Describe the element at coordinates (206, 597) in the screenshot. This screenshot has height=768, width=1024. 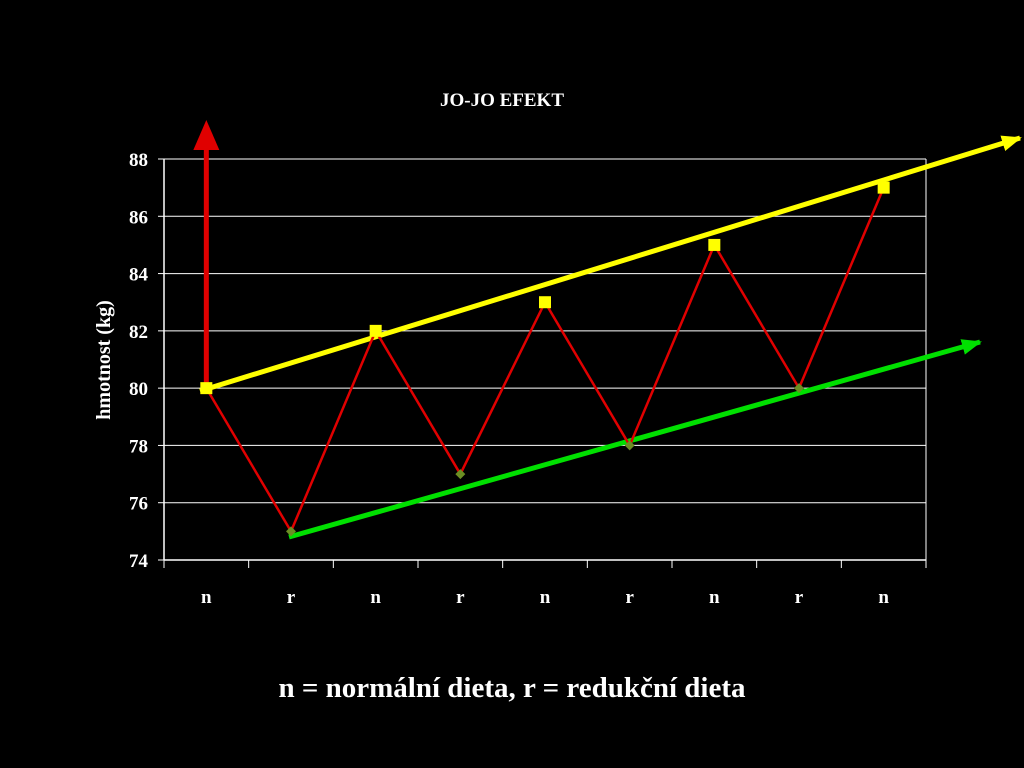
I see `x-tick-label-0: n` at that location.